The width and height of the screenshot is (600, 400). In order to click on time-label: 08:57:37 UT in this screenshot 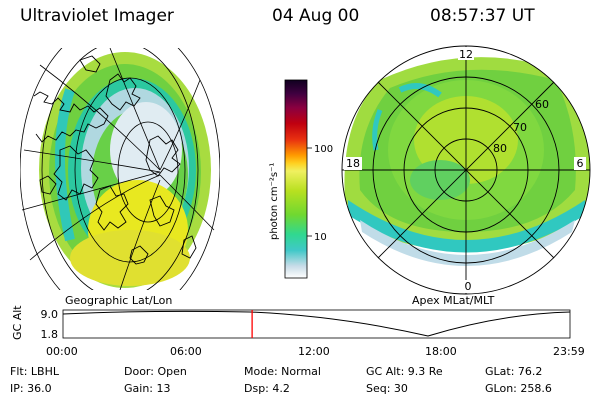, I will do `click(482, 16)`.